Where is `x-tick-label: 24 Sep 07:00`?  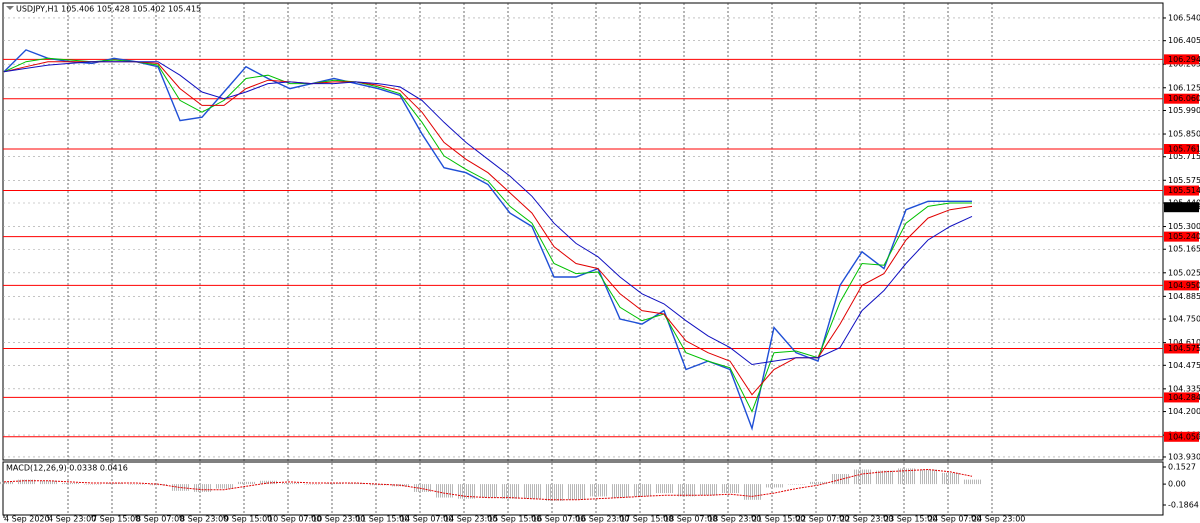
x-tick-label: 24 Sep 07:00 is located at coordinates (954, 519).